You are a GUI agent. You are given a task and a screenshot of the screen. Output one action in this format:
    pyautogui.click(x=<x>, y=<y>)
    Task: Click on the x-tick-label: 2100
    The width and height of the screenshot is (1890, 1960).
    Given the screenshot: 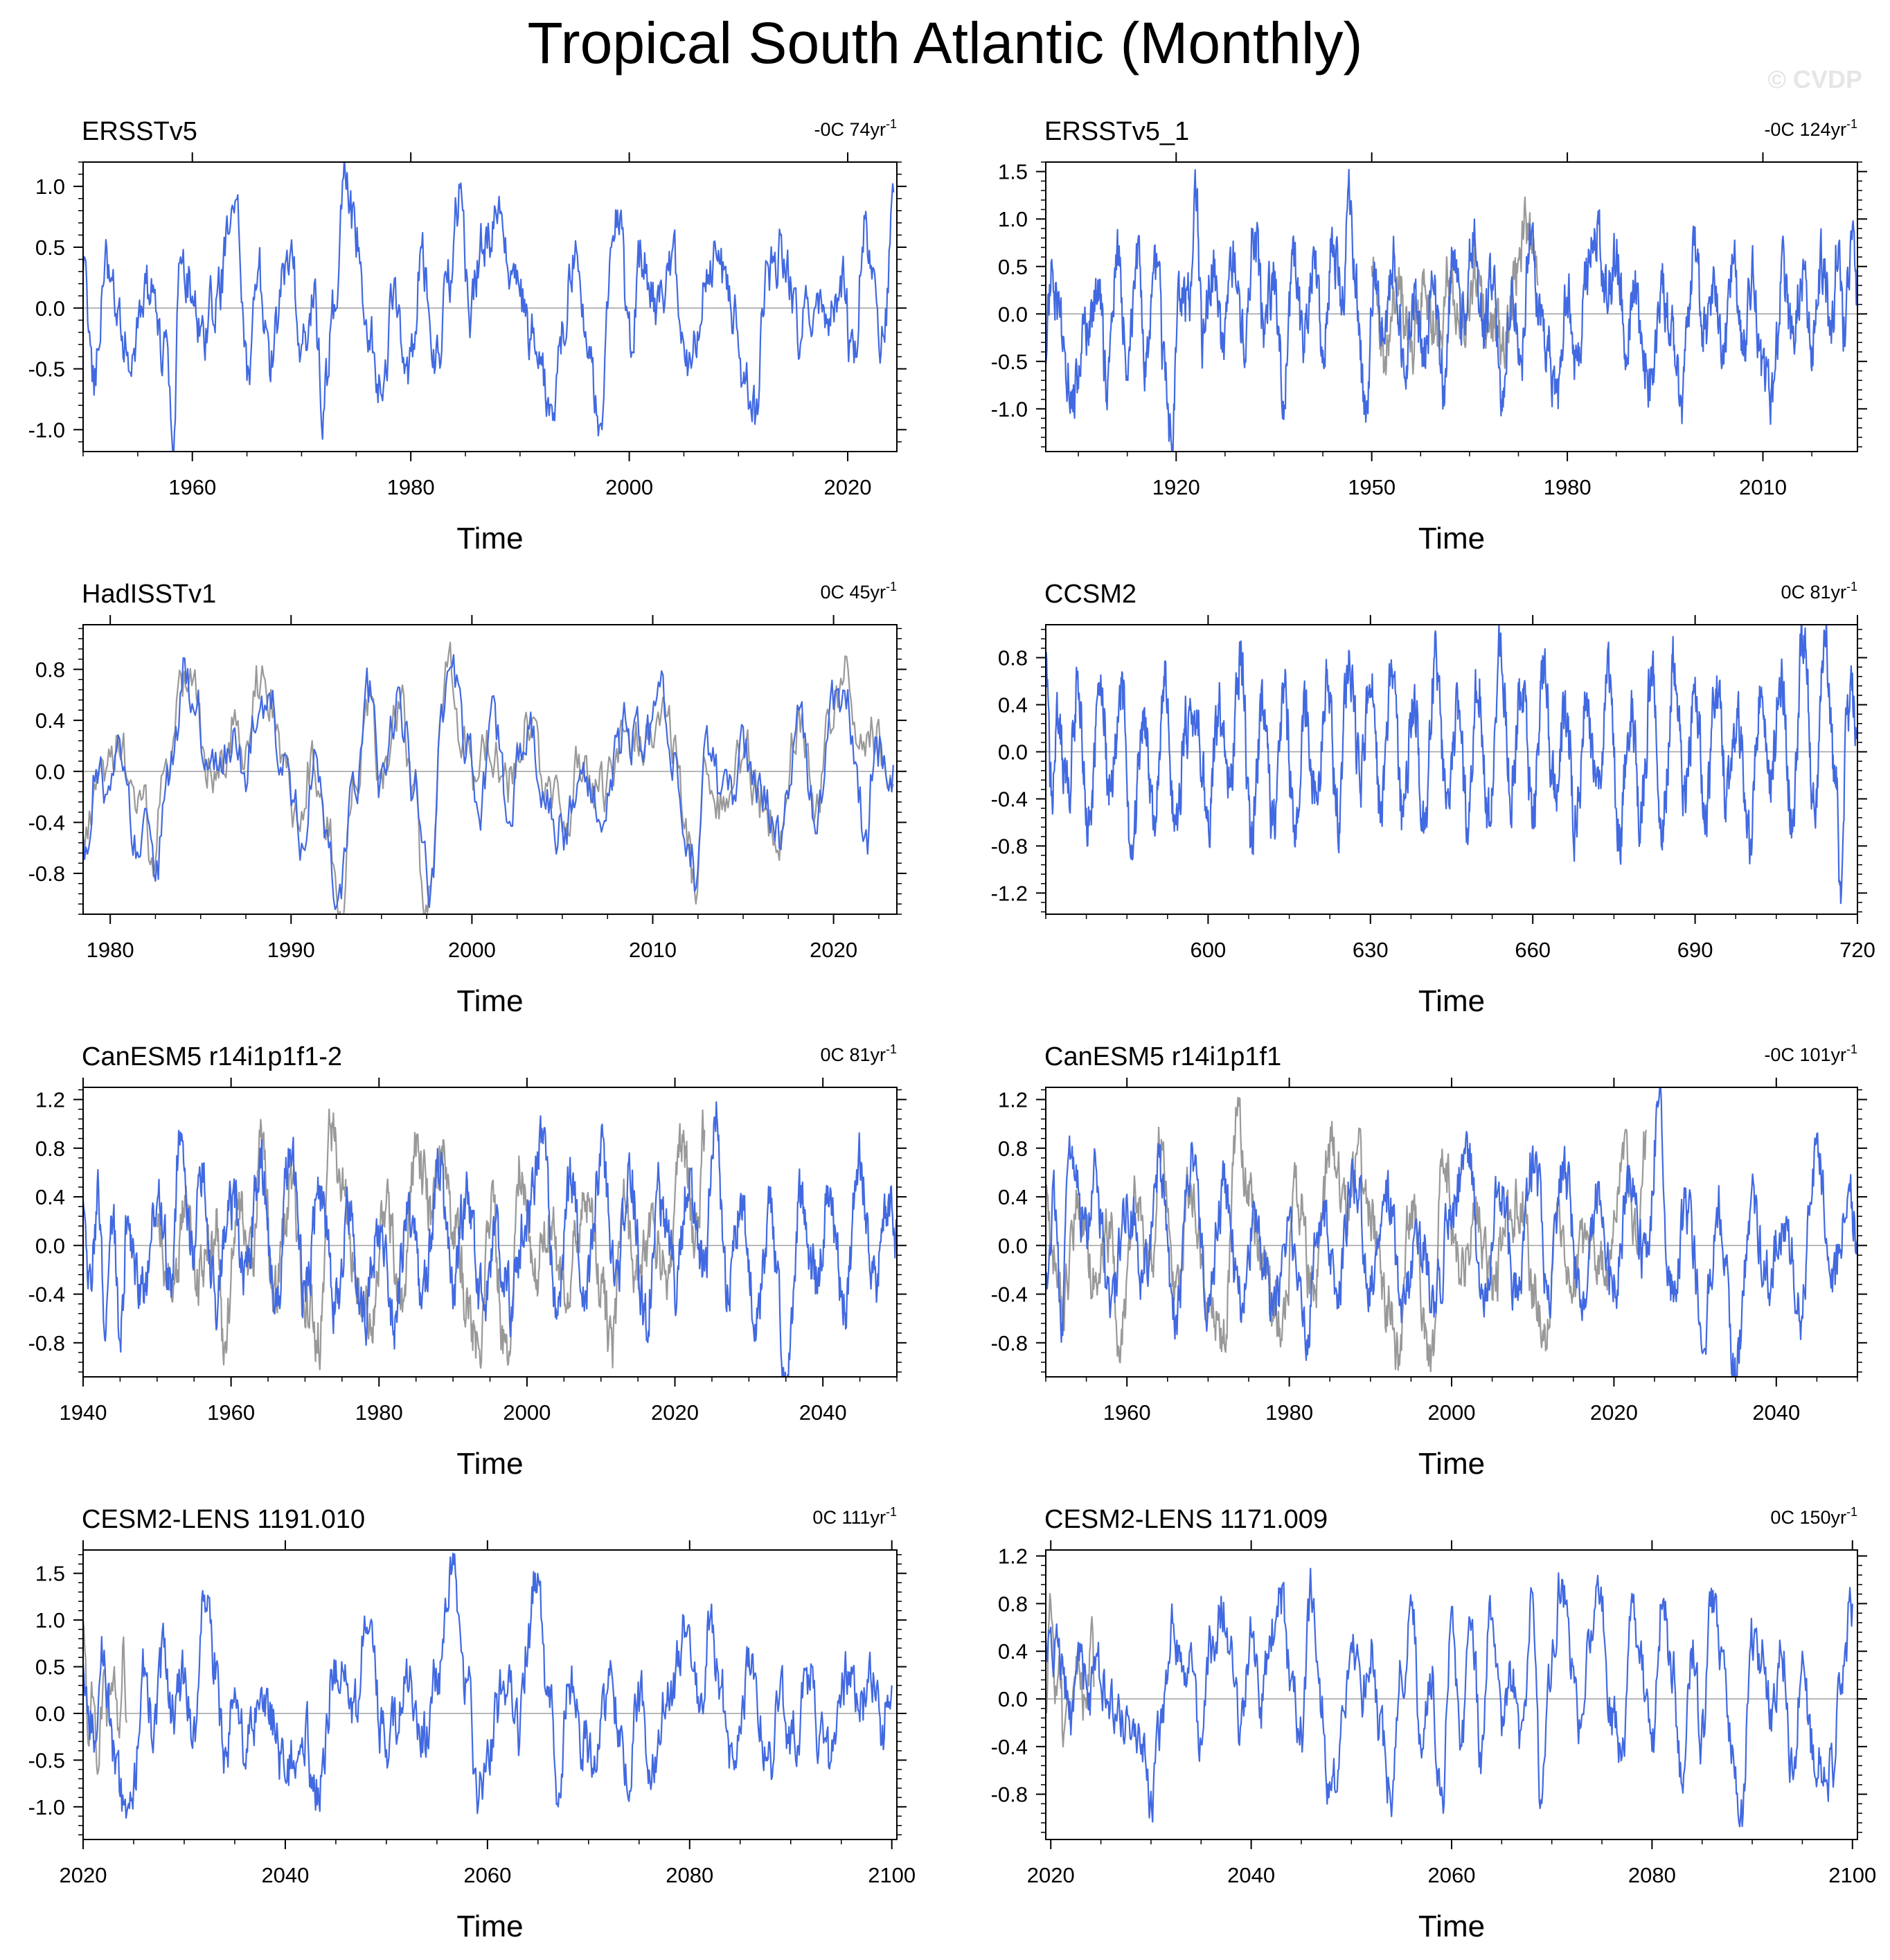 What is the action you would take?
    pyautogui.click(x=892, y=1875)
    